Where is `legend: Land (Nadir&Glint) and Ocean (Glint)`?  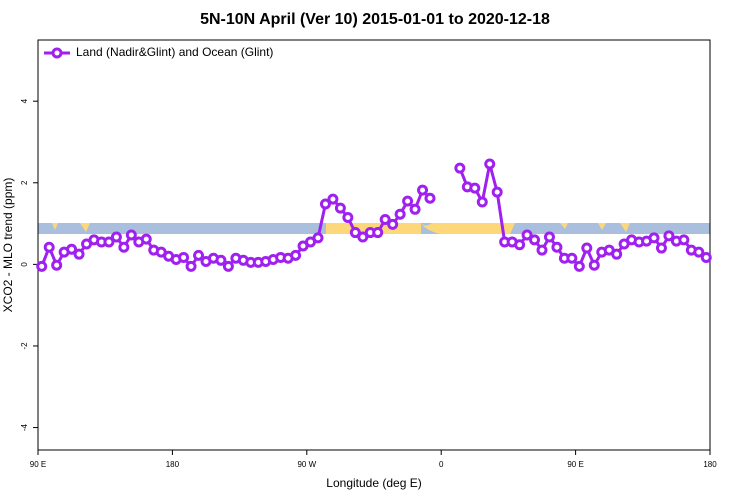 legend: Land (Nadir&Glint) and Ocean (Glint) is located at coordinates (158, 52).